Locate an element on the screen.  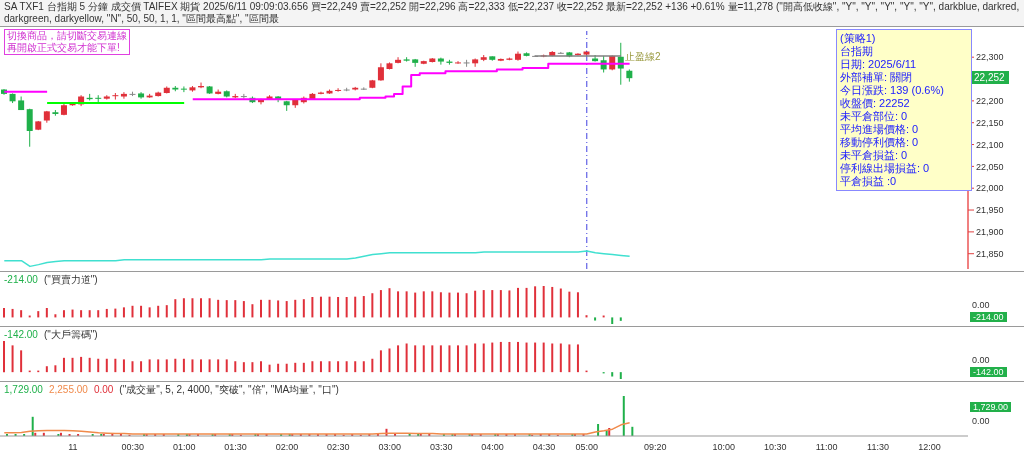
y-tick-label: 22,150 is located at coordinates (990, 122).